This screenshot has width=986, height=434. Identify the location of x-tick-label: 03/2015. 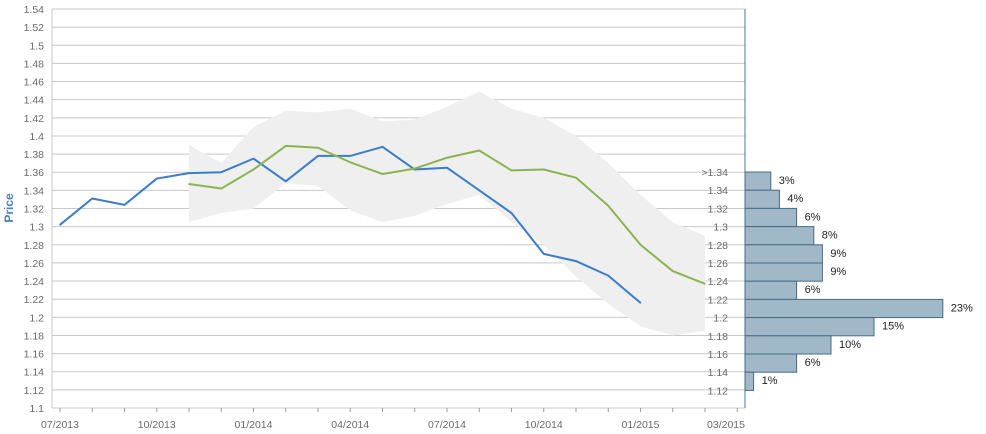
(726, 425).